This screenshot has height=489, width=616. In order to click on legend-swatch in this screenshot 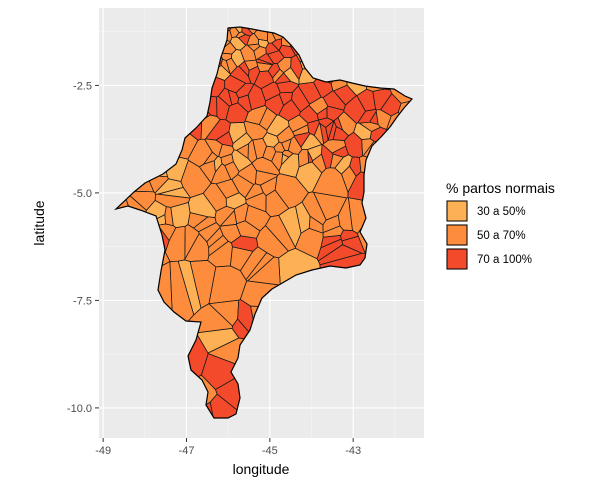, I will do `click(457, 235)`.